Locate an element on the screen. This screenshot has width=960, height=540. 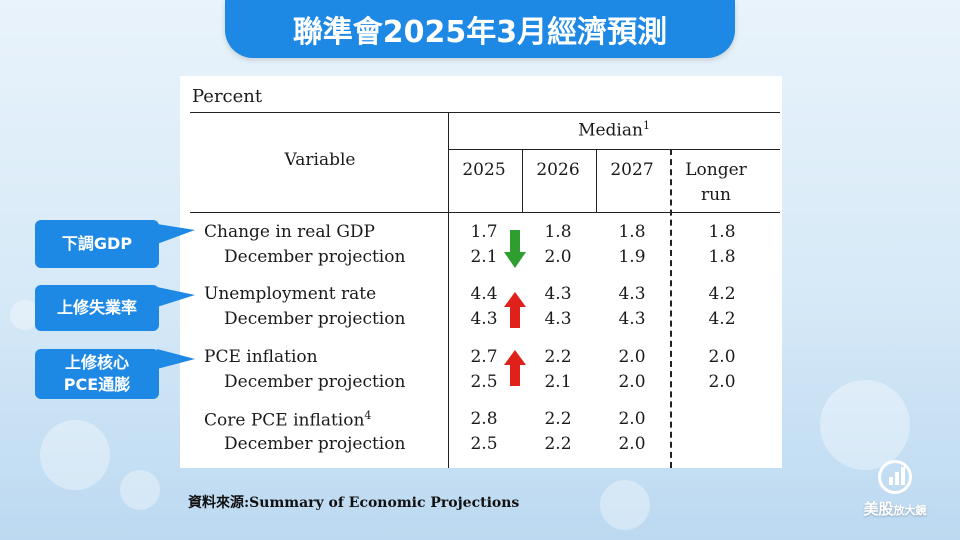
brand-name: 美股放大鏡 is located at coordinates (895, 509).